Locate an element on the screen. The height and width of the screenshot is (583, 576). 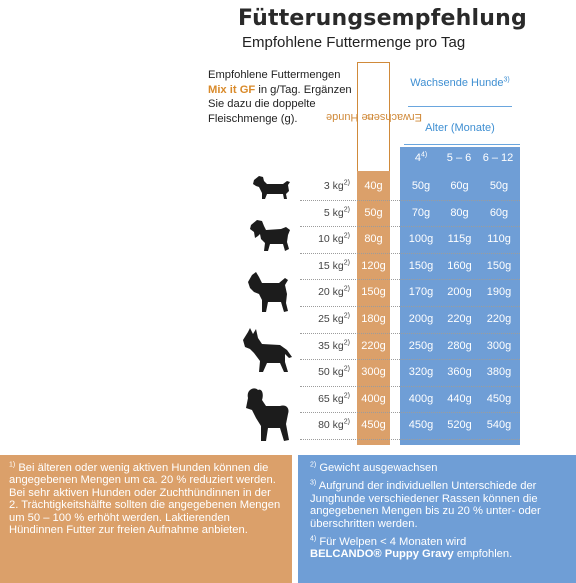
weight-label: 5 kg2) is located at coordinates (325, 212).